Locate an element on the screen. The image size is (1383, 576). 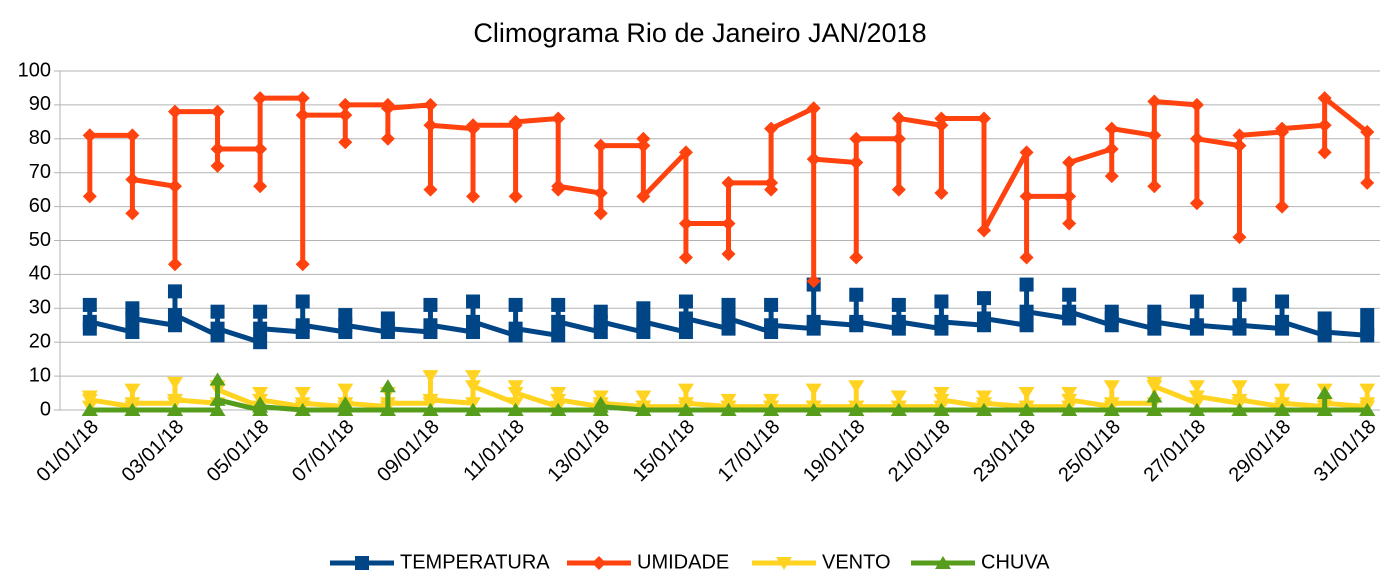
legend-item: CHUVA is located at coordinates (980, 562).